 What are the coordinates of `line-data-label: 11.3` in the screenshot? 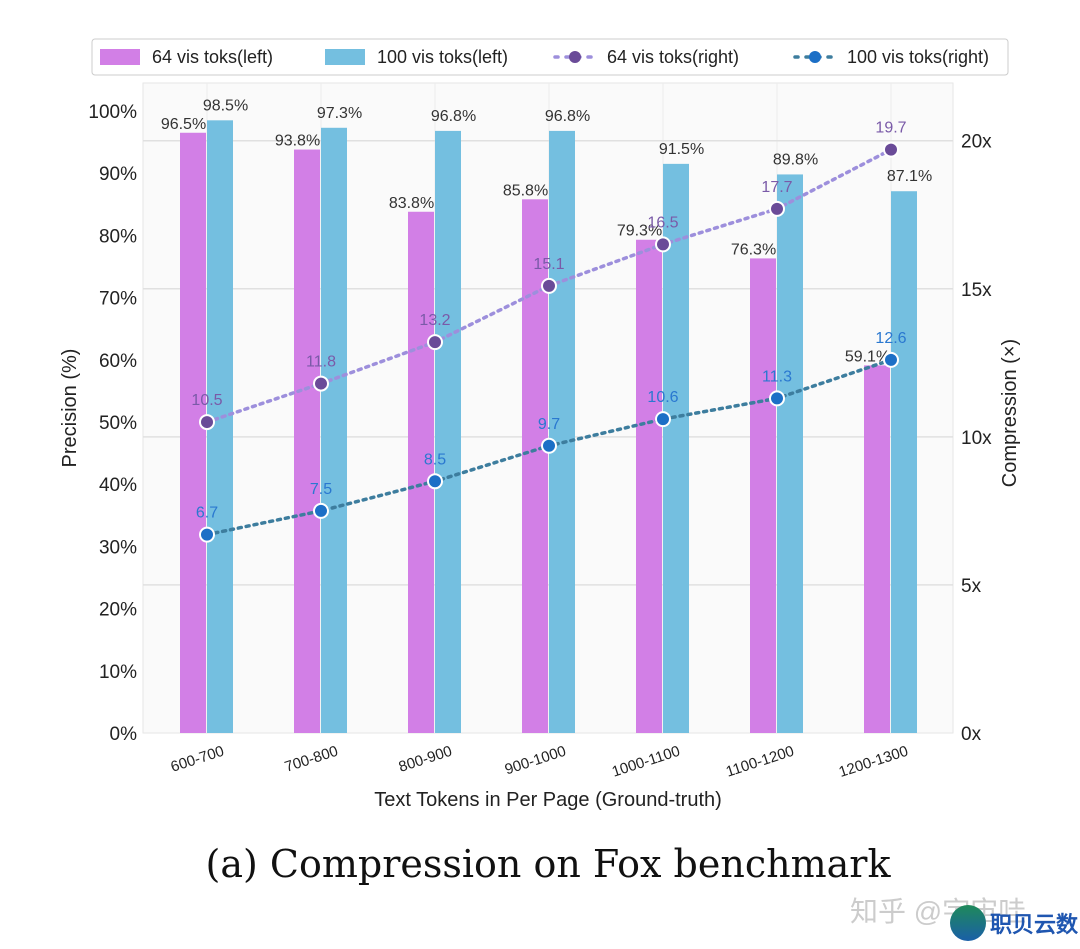 It's located at (777, 376).